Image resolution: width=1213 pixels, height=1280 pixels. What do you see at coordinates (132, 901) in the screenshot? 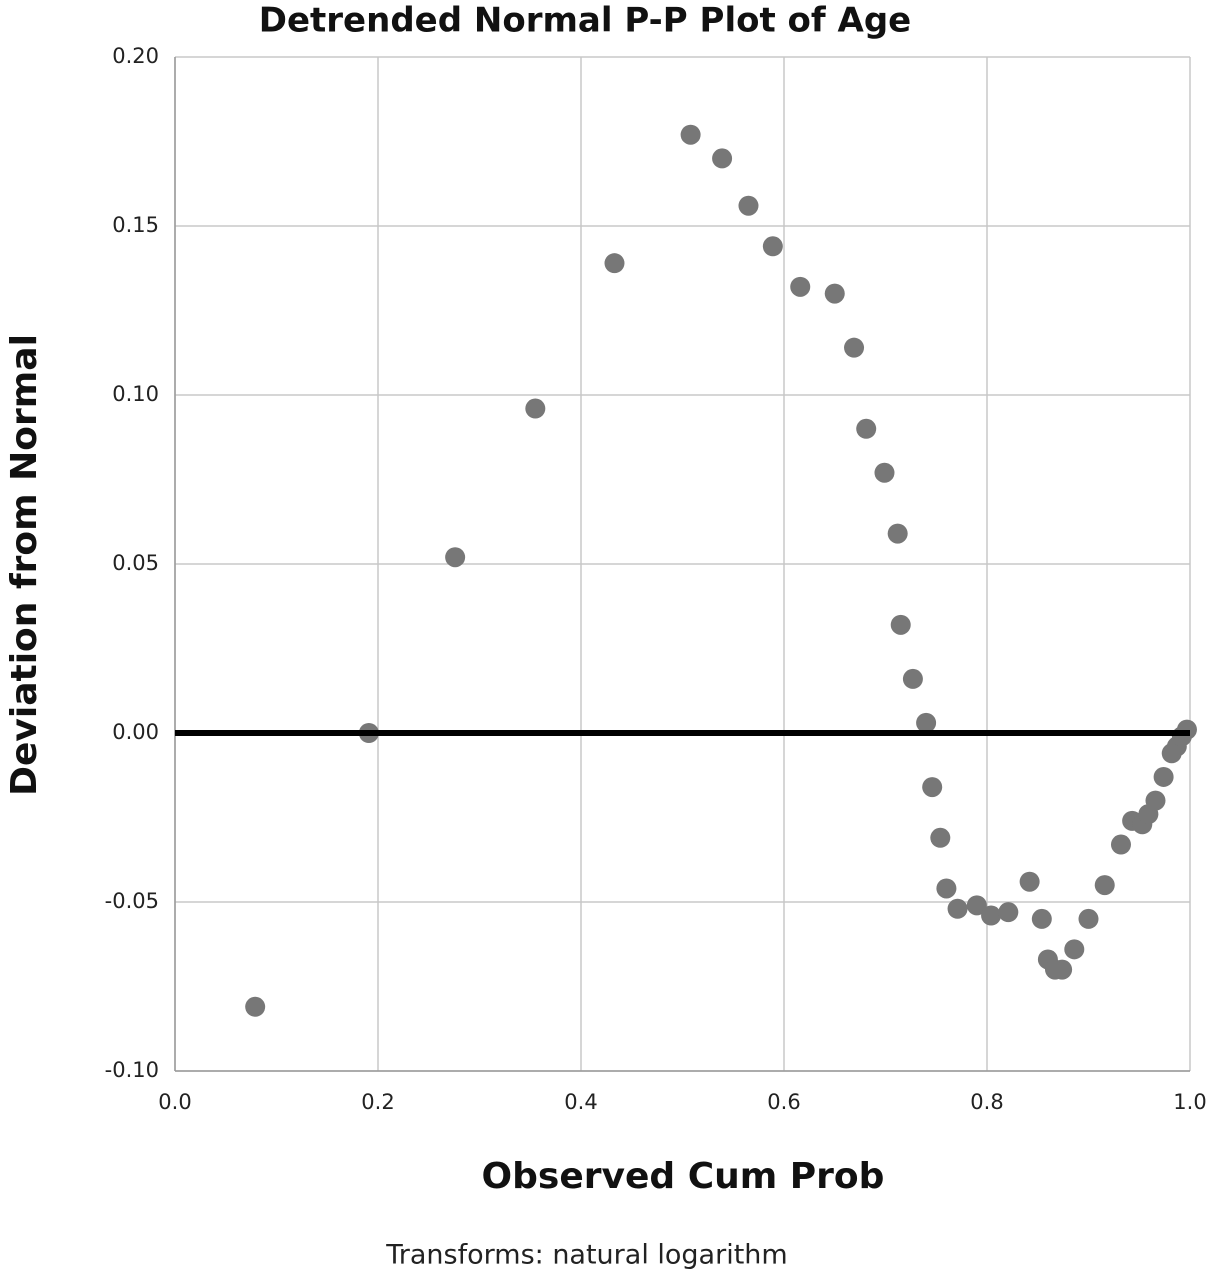
I see `y-tick-label: -0.05` at bounding box center [132, 901].